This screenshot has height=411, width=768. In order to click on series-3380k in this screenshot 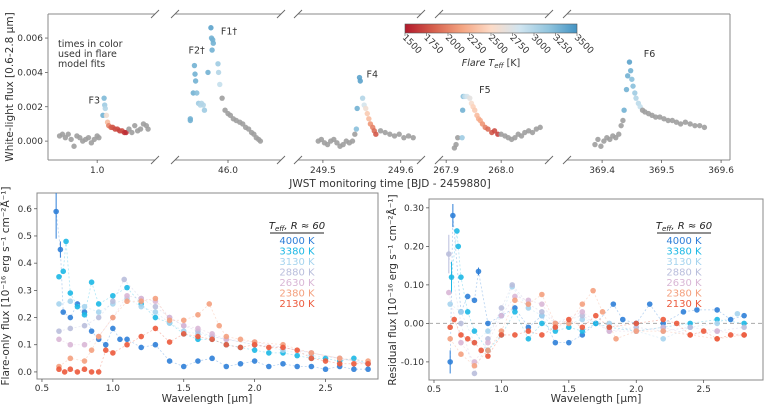, I will do `click(597, 291)`.